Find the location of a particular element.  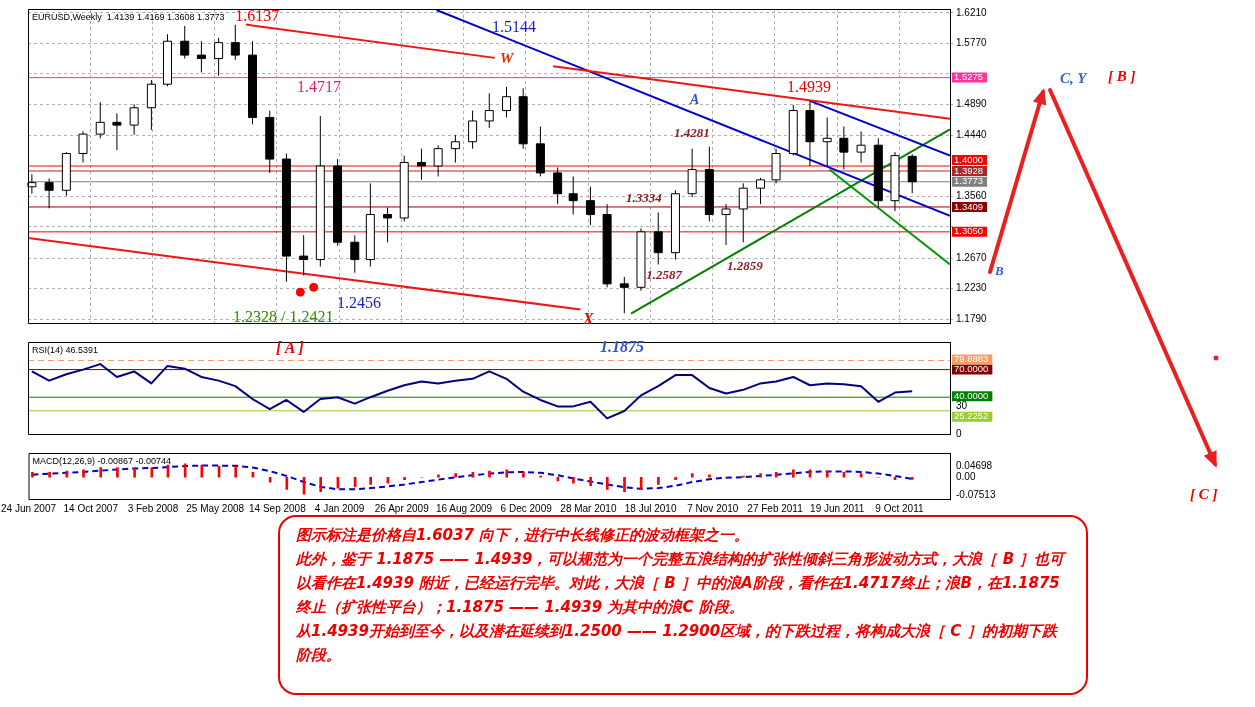

y-tick-label: 1.2230 is located at coordinates (972, 288).